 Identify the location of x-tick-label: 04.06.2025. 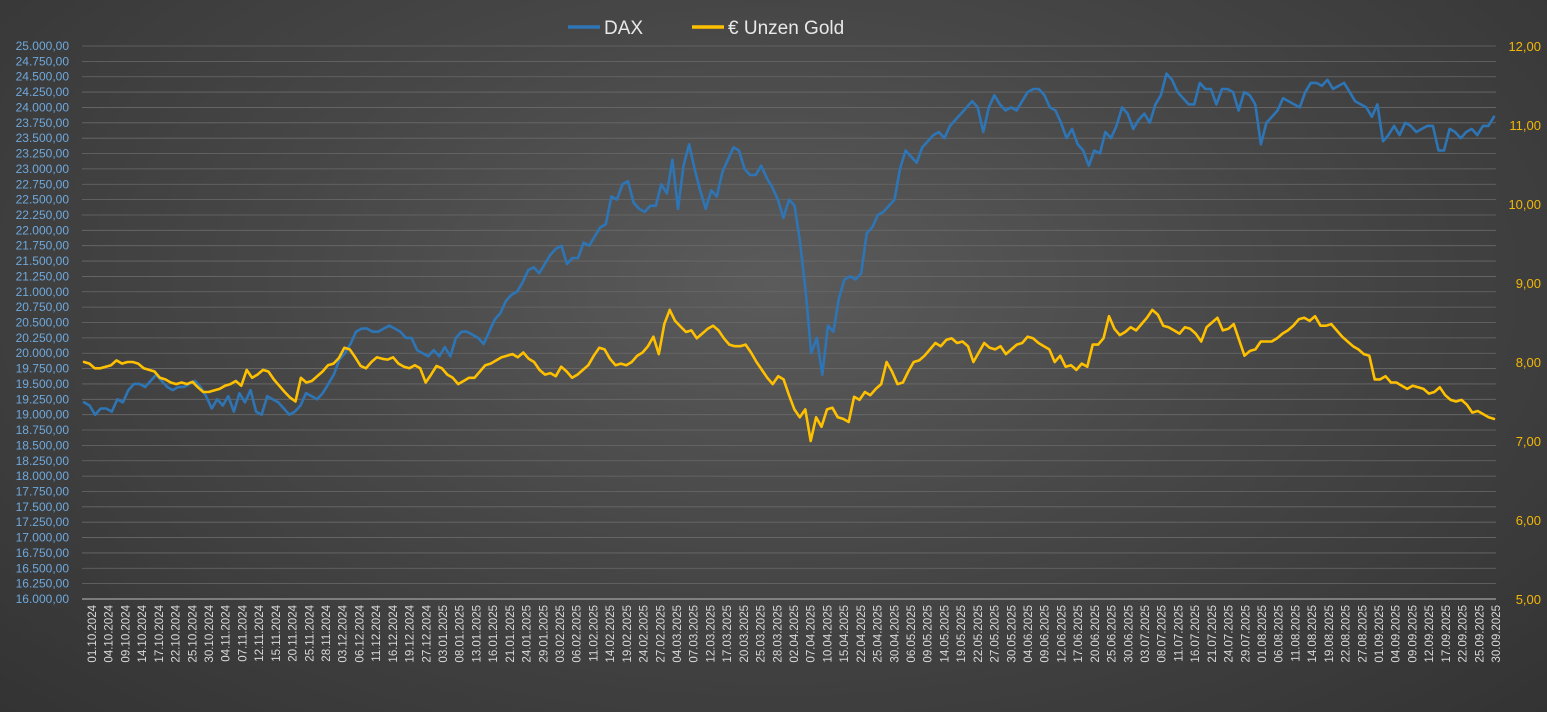
(1029, 634).